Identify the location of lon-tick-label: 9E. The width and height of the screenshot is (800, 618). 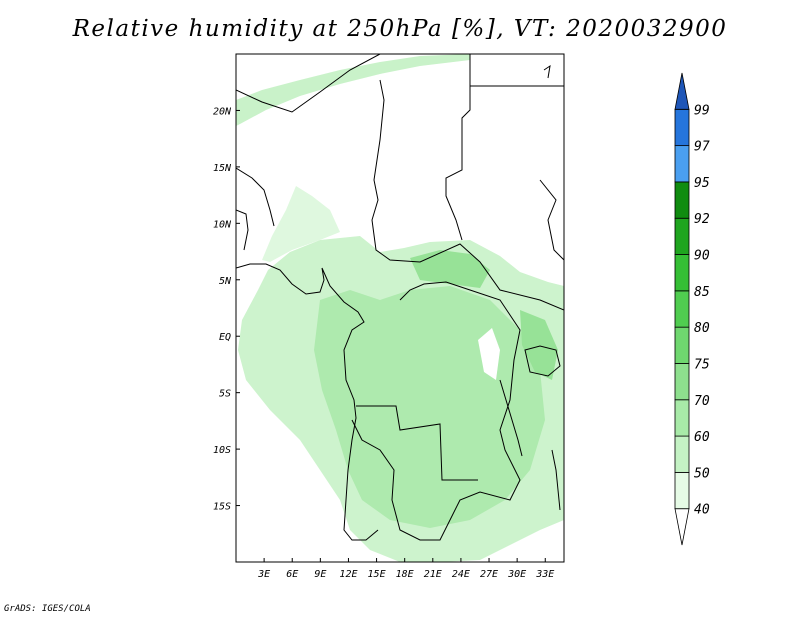
(320, 574).